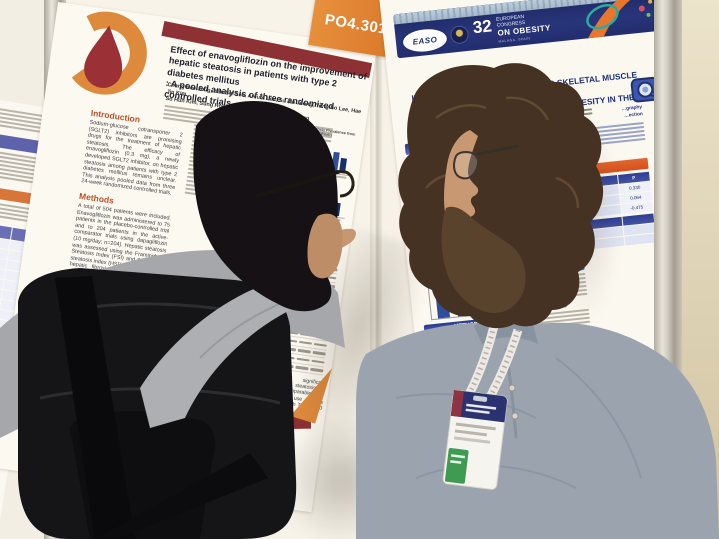 Image resolution: width=719 pixels, height=539 pixels. What do you see at coordinates (466, 165) in the screenshot?
I see `right-person-glasses-lens` at bounding box center [466, 165].